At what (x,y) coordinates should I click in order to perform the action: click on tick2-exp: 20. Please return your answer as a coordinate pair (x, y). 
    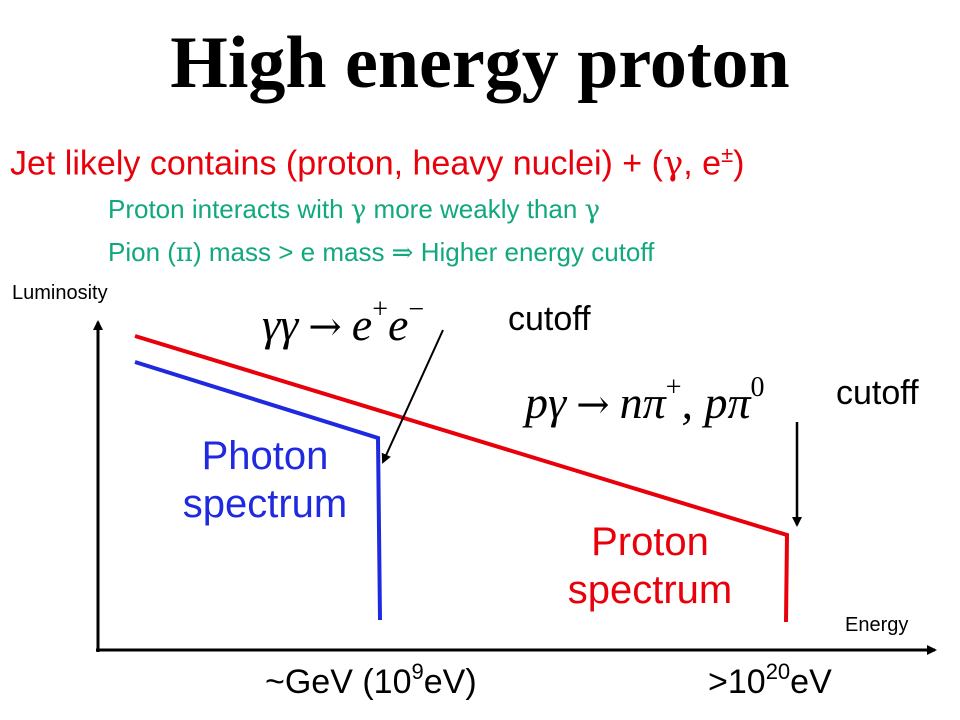
    Looking at the image, I should click on (778, 671).